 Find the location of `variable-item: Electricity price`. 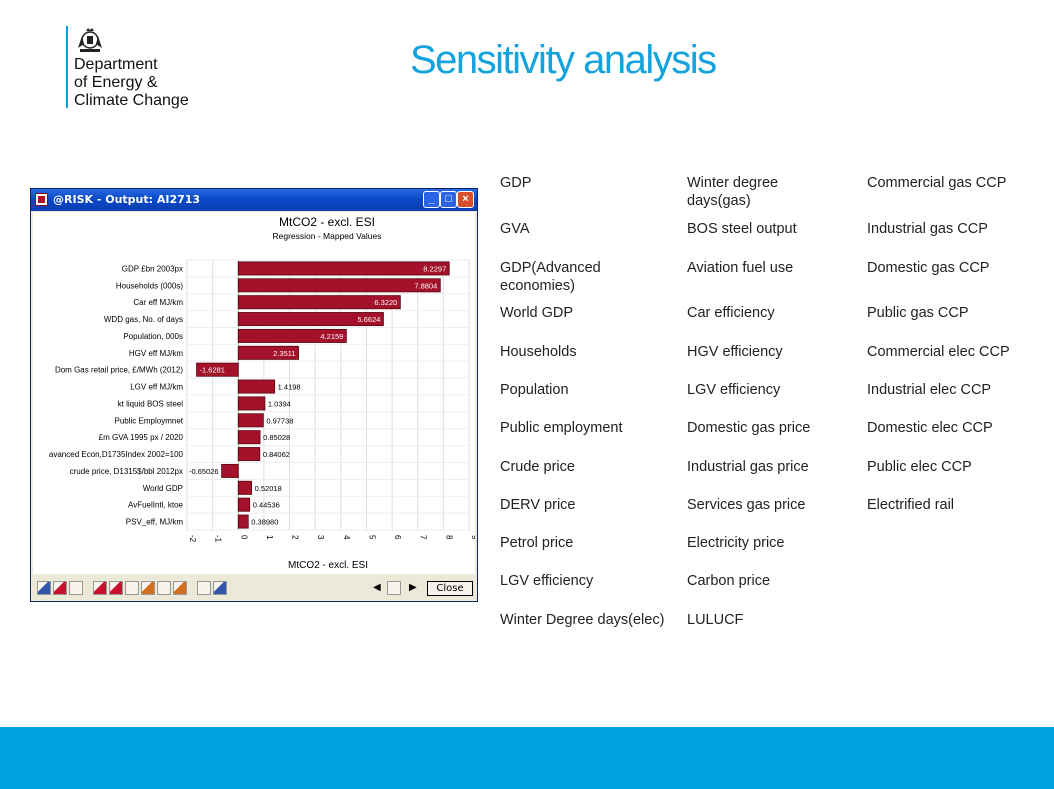

variable-item: Electricity price is located at coordinates (736, 543).